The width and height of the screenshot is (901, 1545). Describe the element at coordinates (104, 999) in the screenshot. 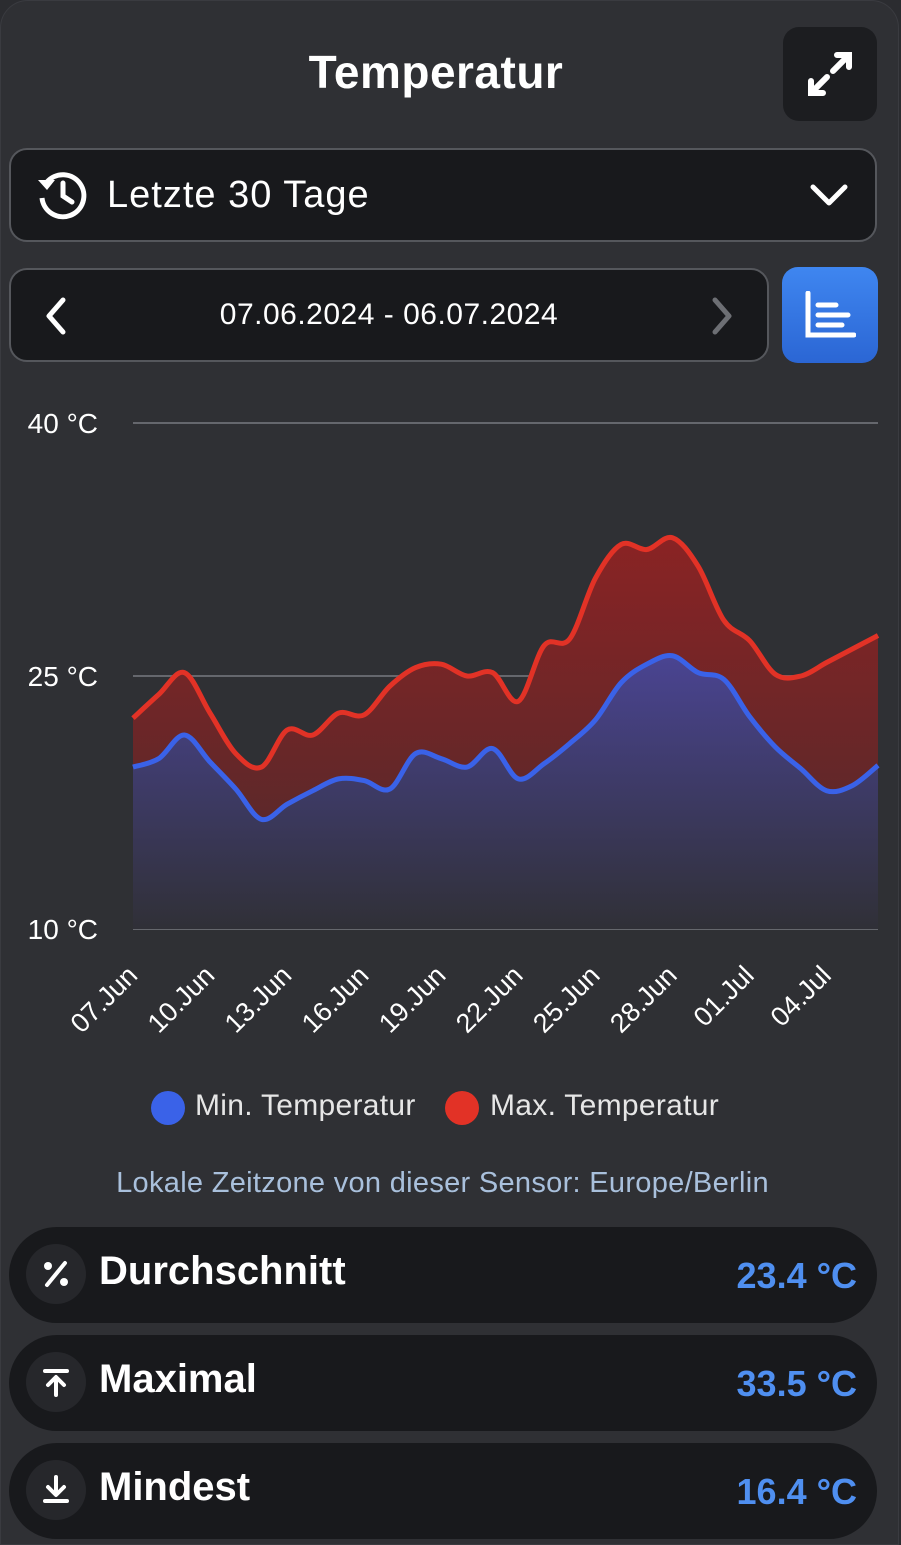

I see `x-tick-label: 07.Jun` at that location.